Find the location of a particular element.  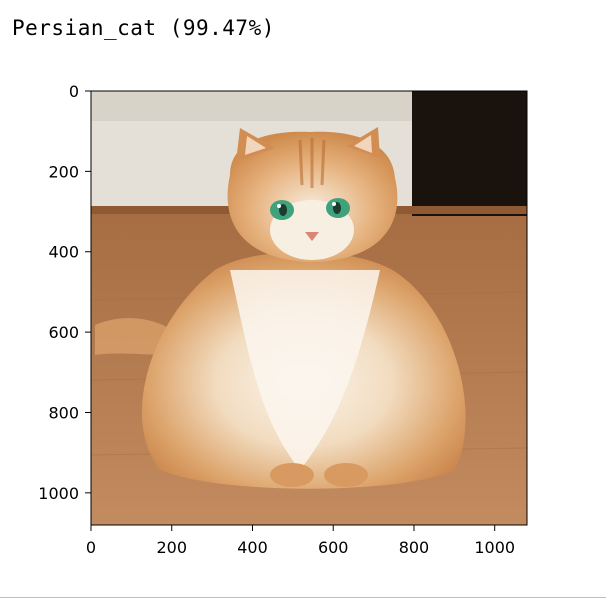

y-axis: 0 200 400 600 800 1000 is located at coordinates (64, 292).